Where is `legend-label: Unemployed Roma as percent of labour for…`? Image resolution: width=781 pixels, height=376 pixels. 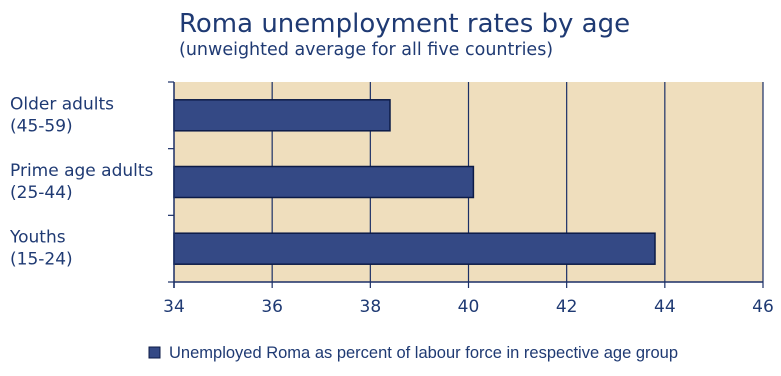
legend-label: Unemployed Roma as percent of labour for… is located at coordinates (423, 353).